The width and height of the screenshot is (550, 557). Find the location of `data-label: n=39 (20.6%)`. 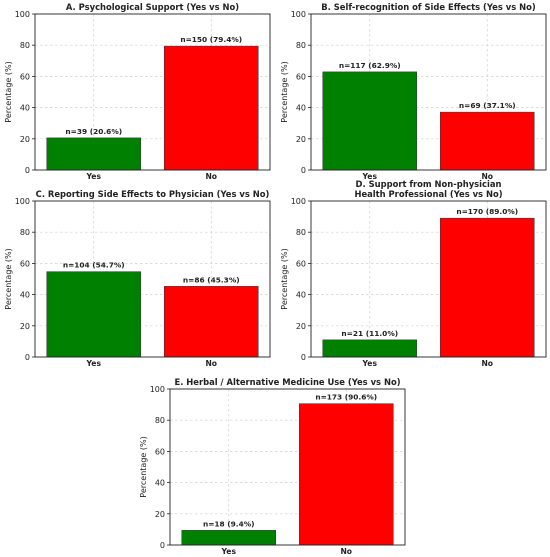

data-label: n=39 (20.6%) is located at coordinates (93, 131).